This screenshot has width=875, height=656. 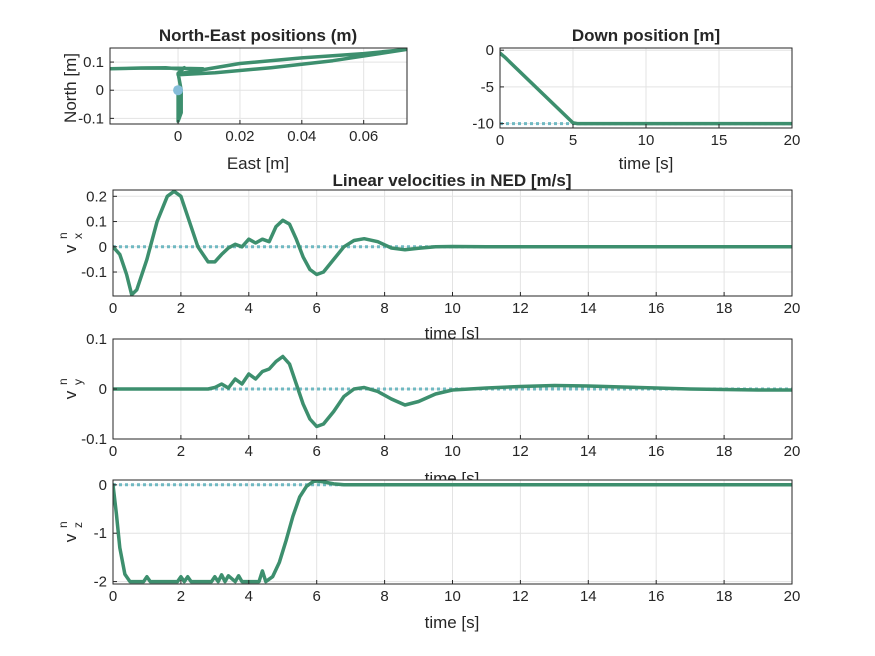 What do you see at coordinates (719, 140) in the screenshot?
I see `x-tick-label: 15` at bounding box center [719, 140].